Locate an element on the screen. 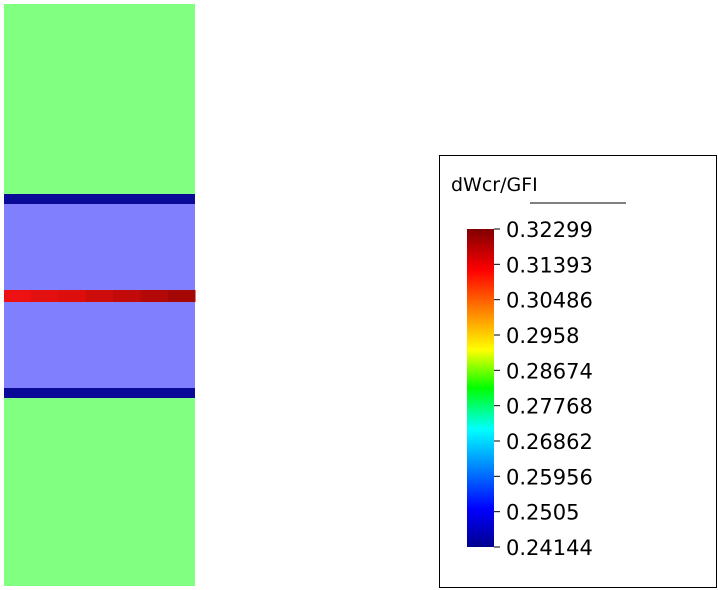  colorbar-tick-label: 0.27768 is located at coordinates (549, 407).